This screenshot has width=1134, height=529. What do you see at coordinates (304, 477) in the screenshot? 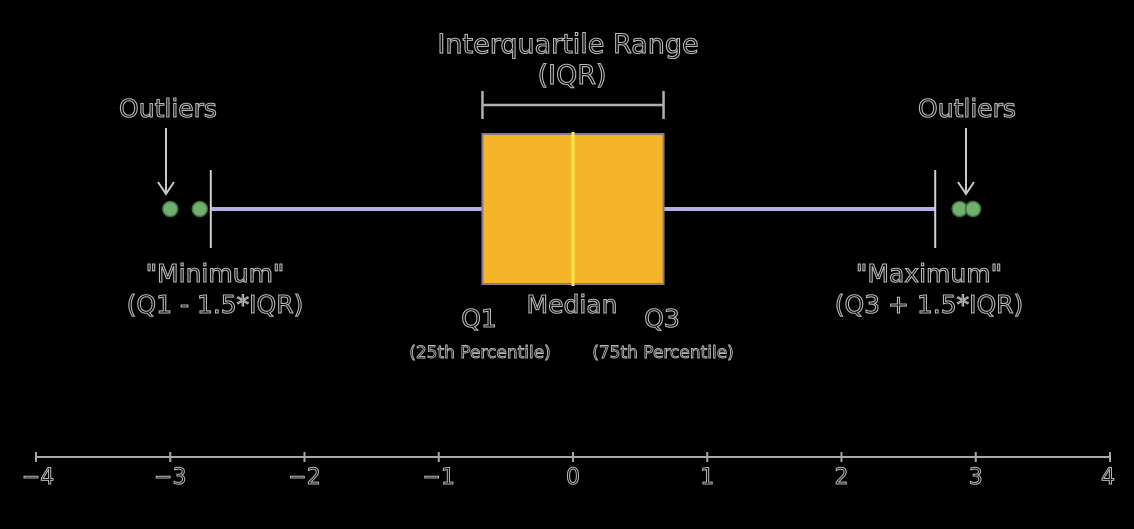
I see `axis-tick-label: −2` at bounding box center [304, 477].